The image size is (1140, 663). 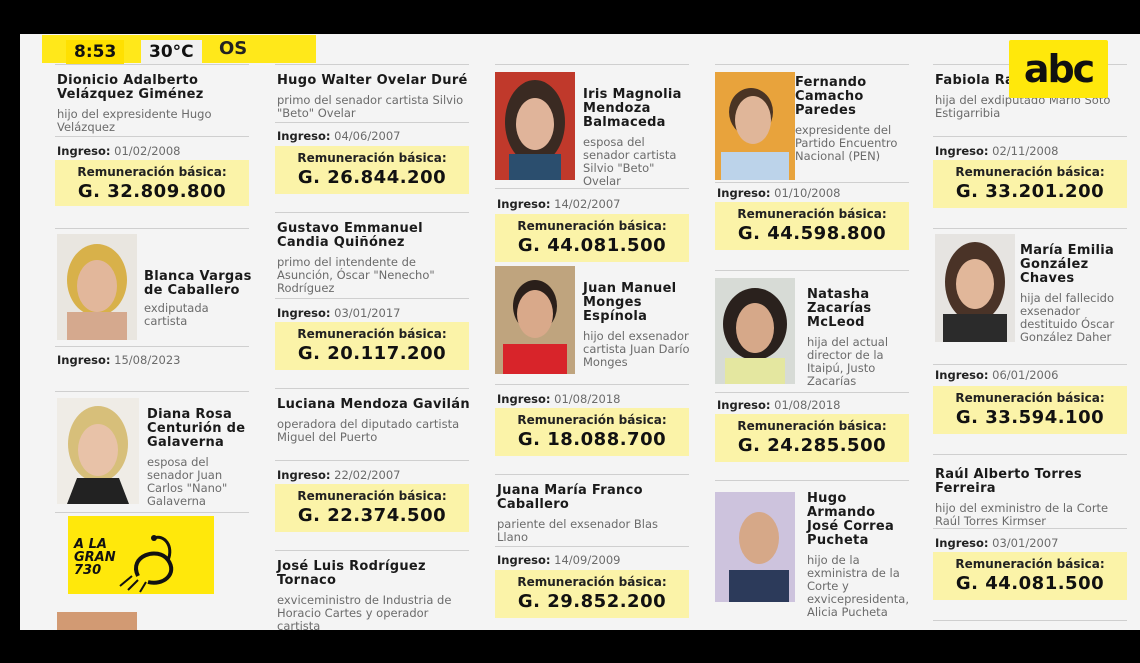 What do you see at coordinates (592, 594) in the screenshot?
I see `salary-box: Remuneración básica: G. 29.852.200` at bounding box center [592, 594].